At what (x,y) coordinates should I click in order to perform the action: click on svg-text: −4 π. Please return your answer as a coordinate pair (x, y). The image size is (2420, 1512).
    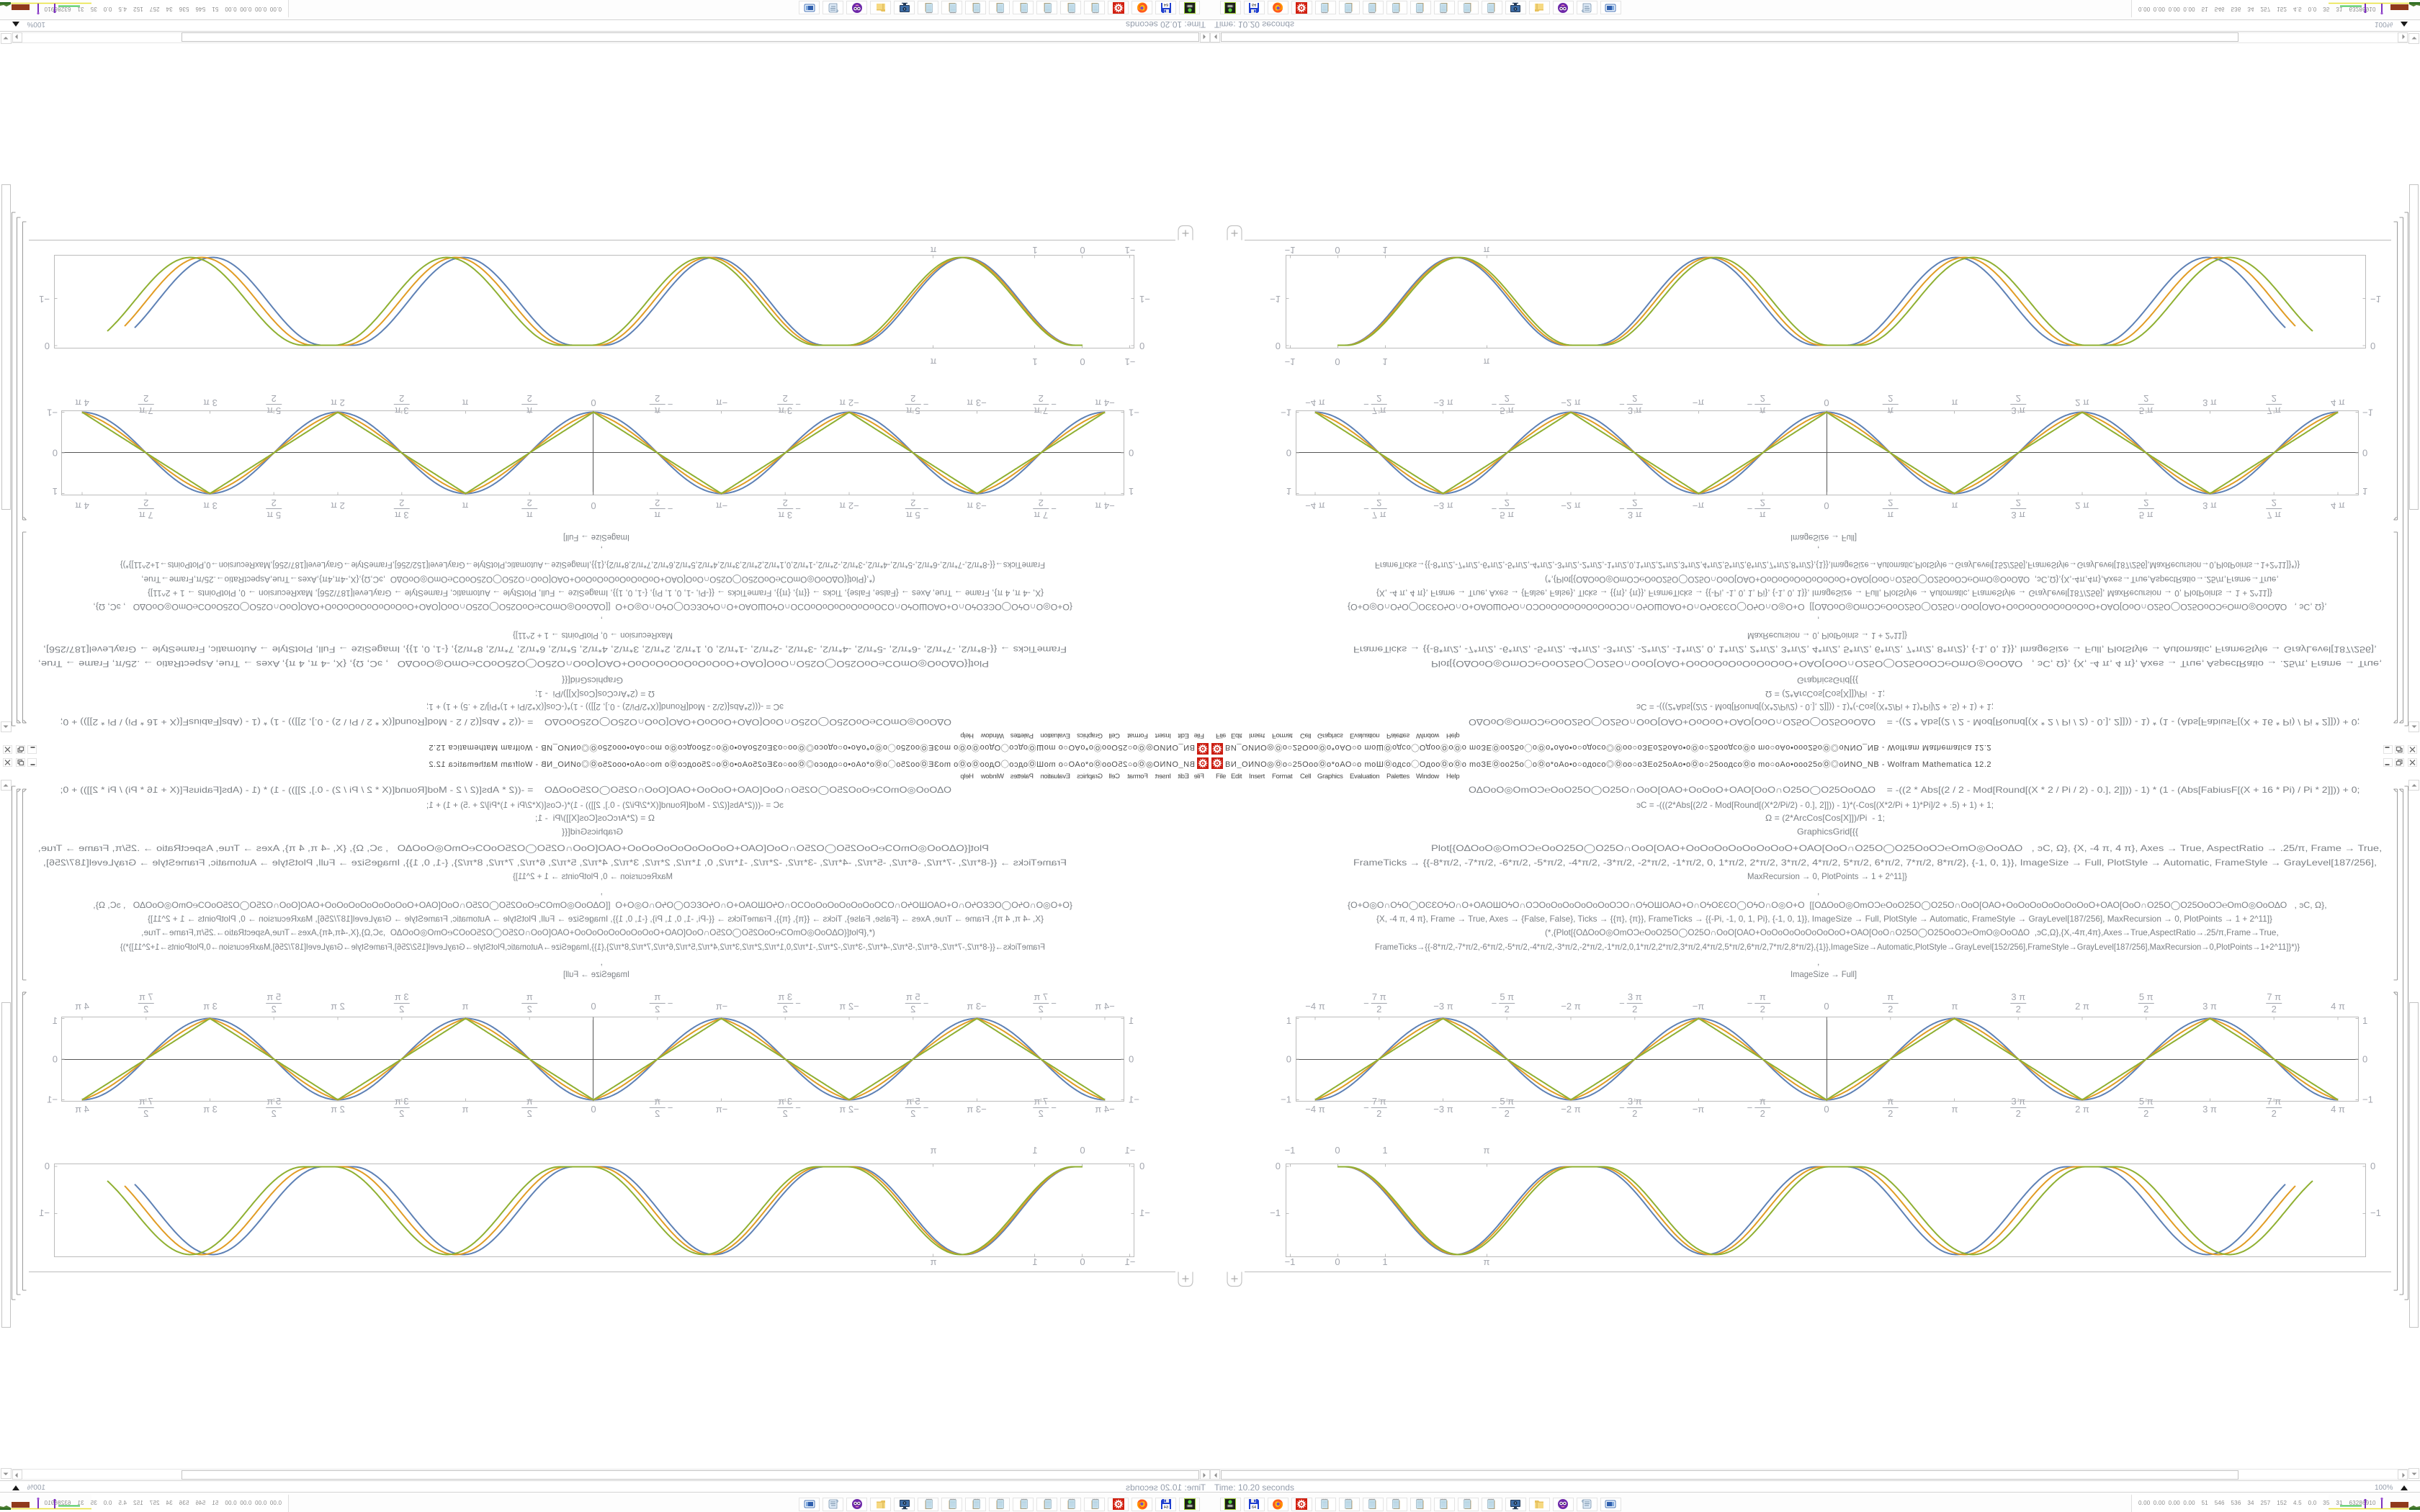
    Looking at the image, I should click on (1104, 1109).